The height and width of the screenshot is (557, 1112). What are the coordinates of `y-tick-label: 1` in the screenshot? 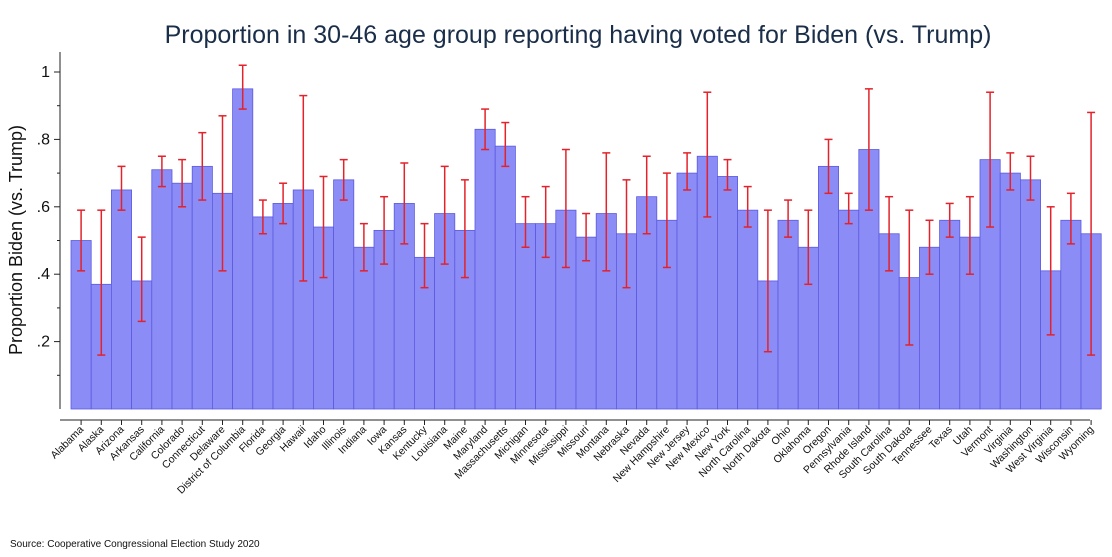 It's located at (45, 72).